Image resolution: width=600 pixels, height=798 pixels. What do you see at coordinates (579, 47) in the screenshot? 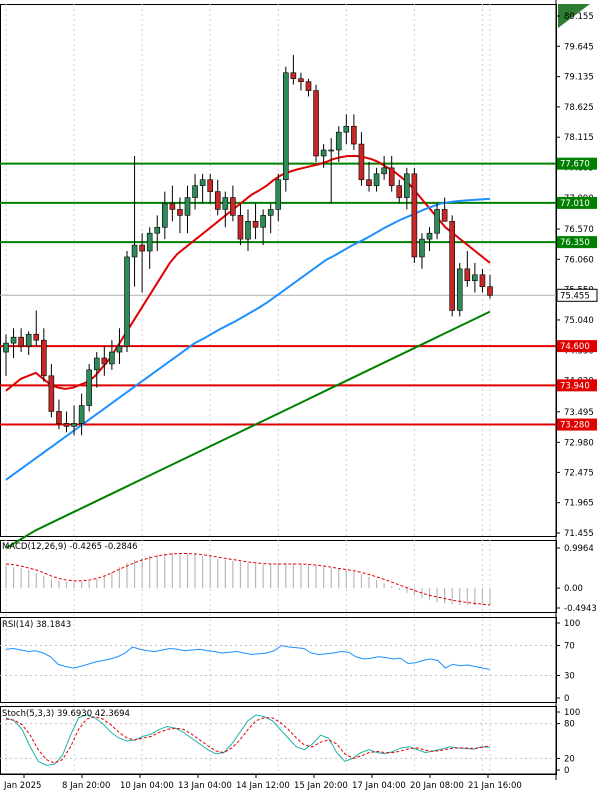
I see `y-tick-label: 79.645` at bounding box center [579, 47].